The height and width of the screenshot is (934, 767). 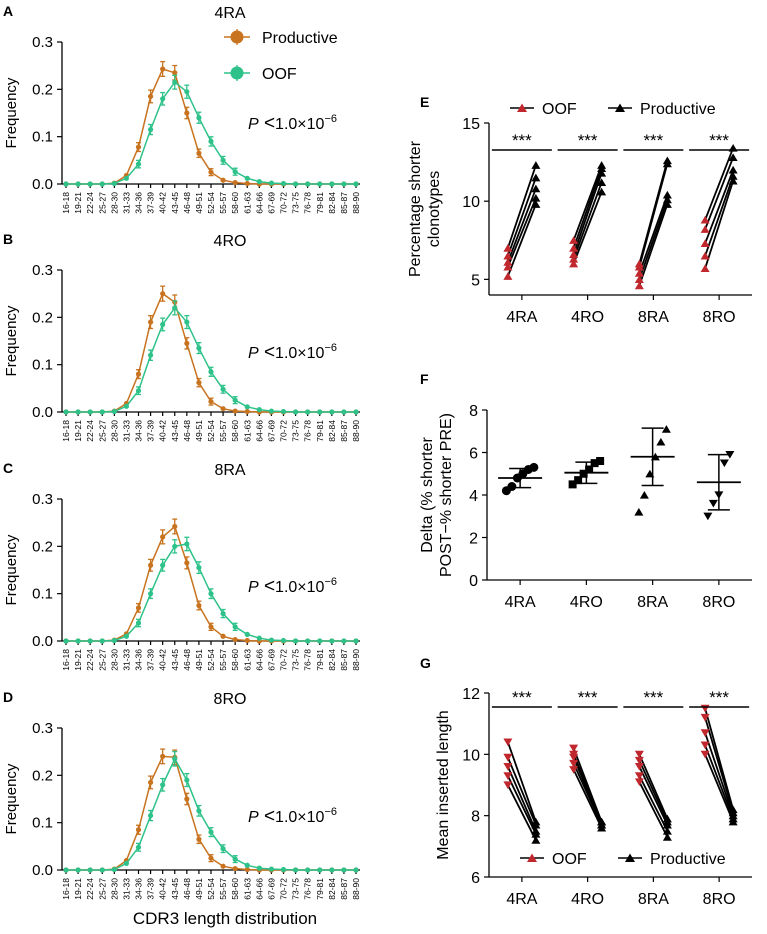 I want to click on x-tick-label: 34-36, so click(x=139, y=889).